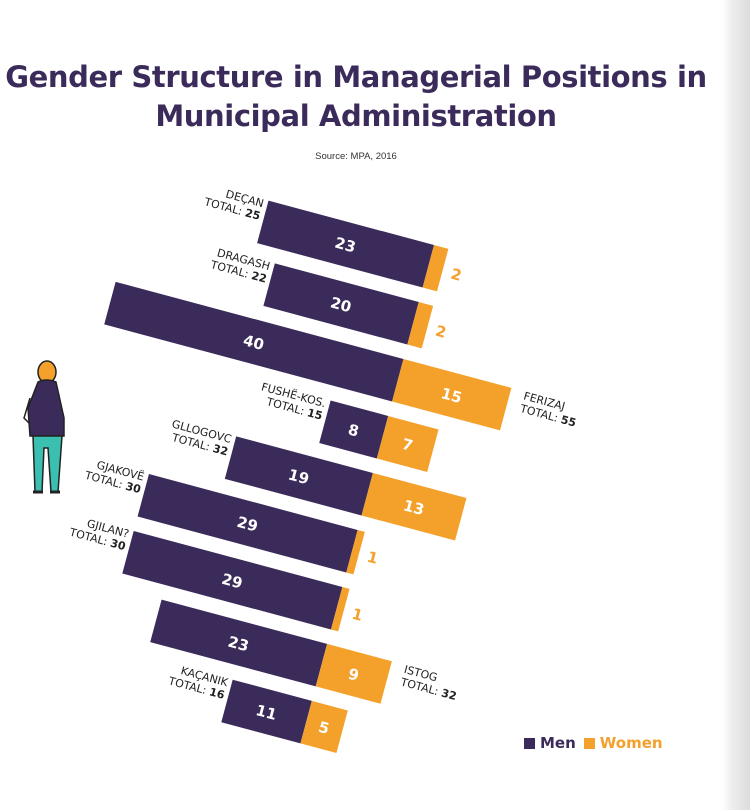  I want to click on label-women-8: 5, so click(324, 728).